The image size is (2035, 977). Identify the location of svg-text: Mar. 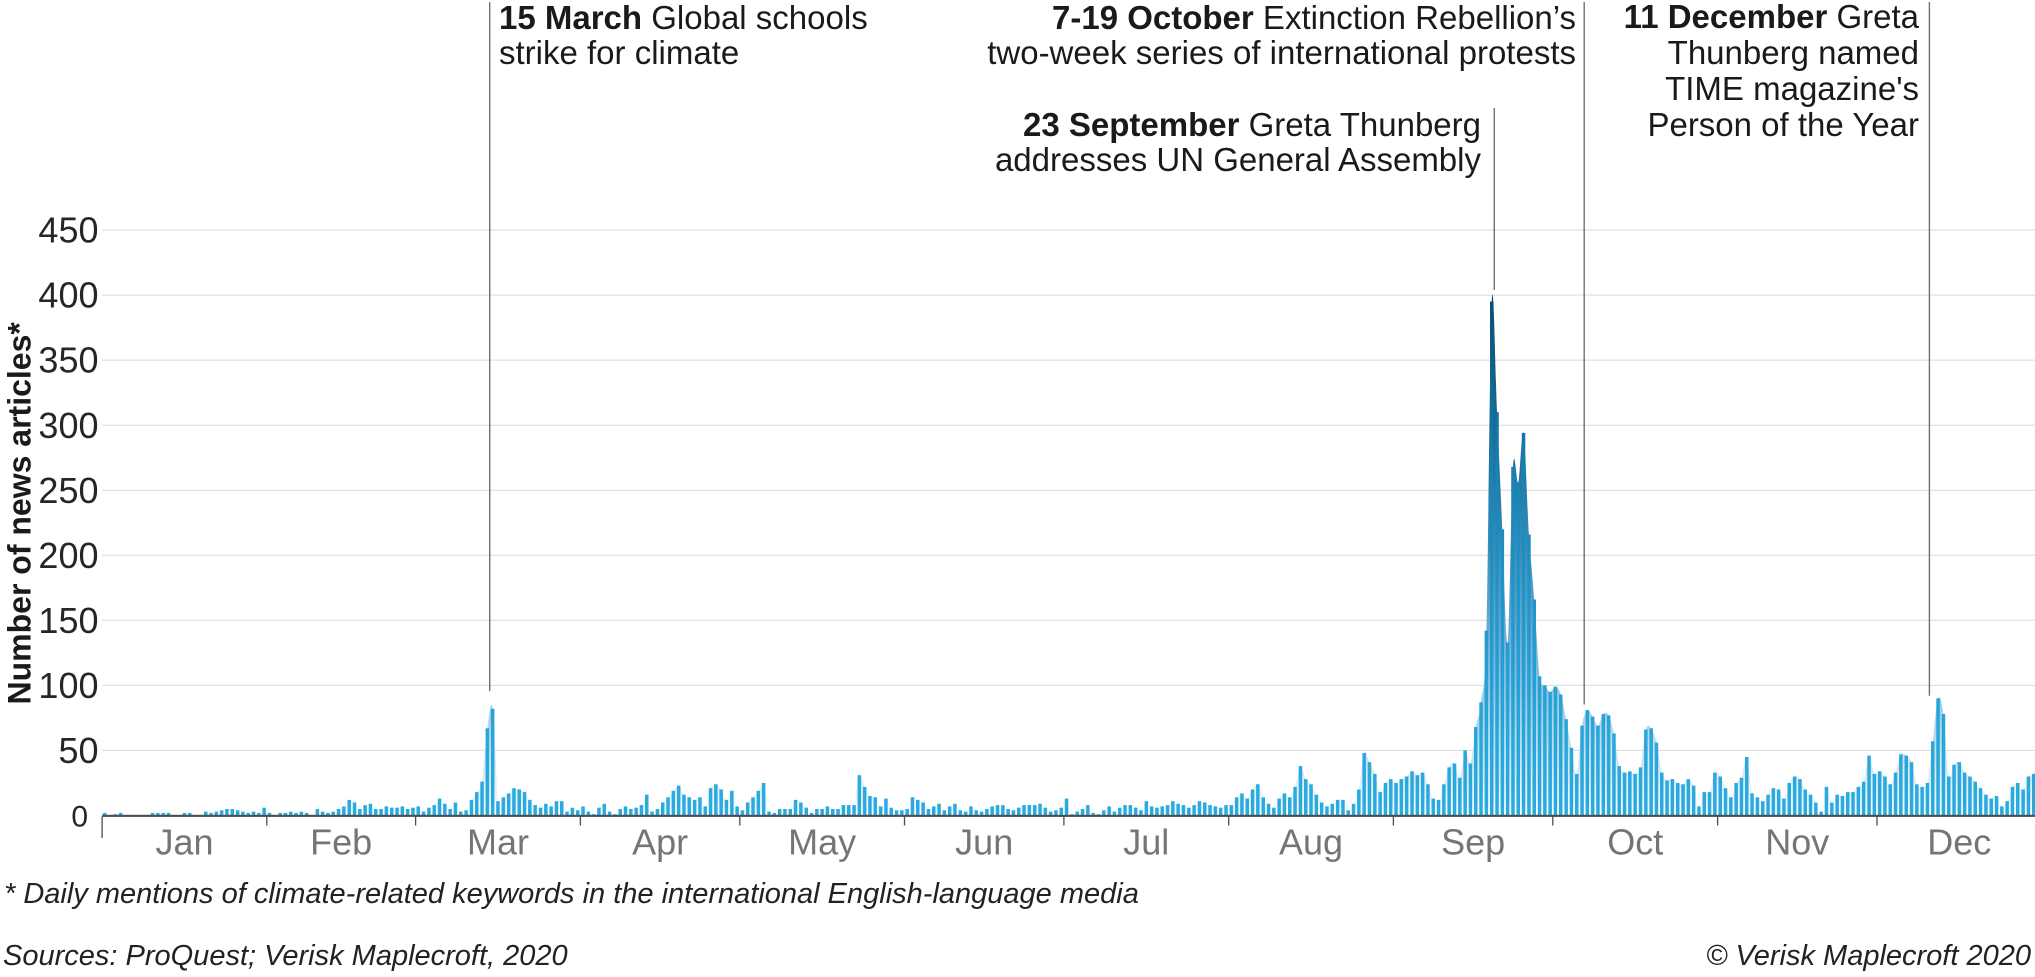
(498, 842).